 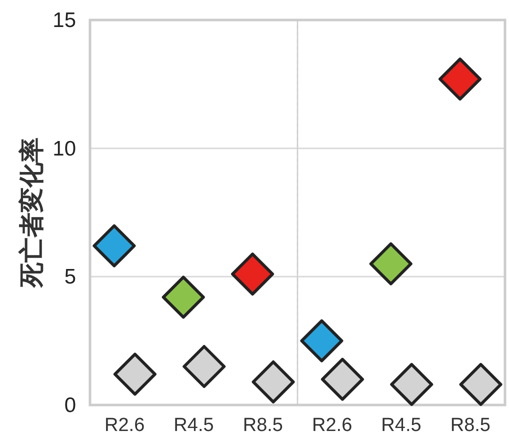 I want to click on y-tick-label: 15, so click(x=64, y=20).